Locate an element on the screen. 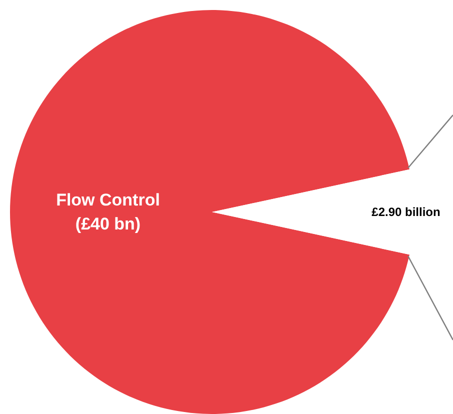 The width and height of the screenshot is (453, 414). data-label: (£40 bn) is located at coordinates (108, 224).